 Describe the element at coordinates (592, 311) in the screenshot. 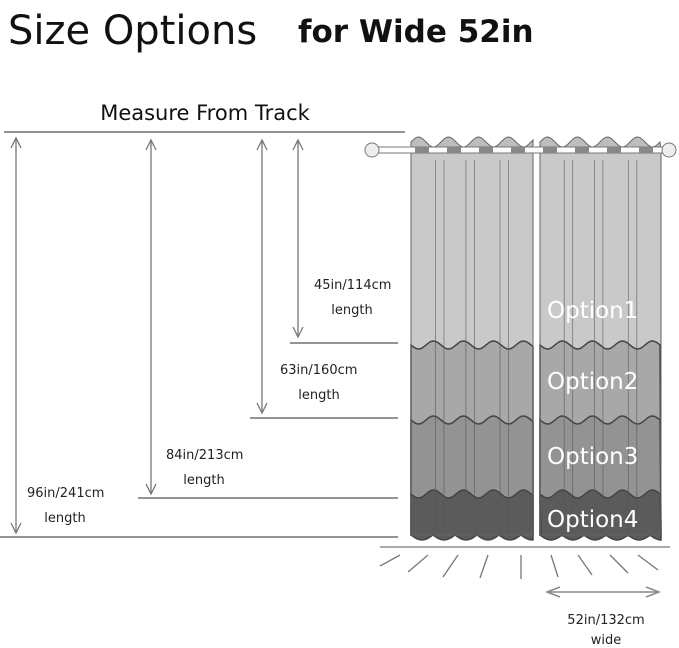

I see `option1-label: Option1` at that location.